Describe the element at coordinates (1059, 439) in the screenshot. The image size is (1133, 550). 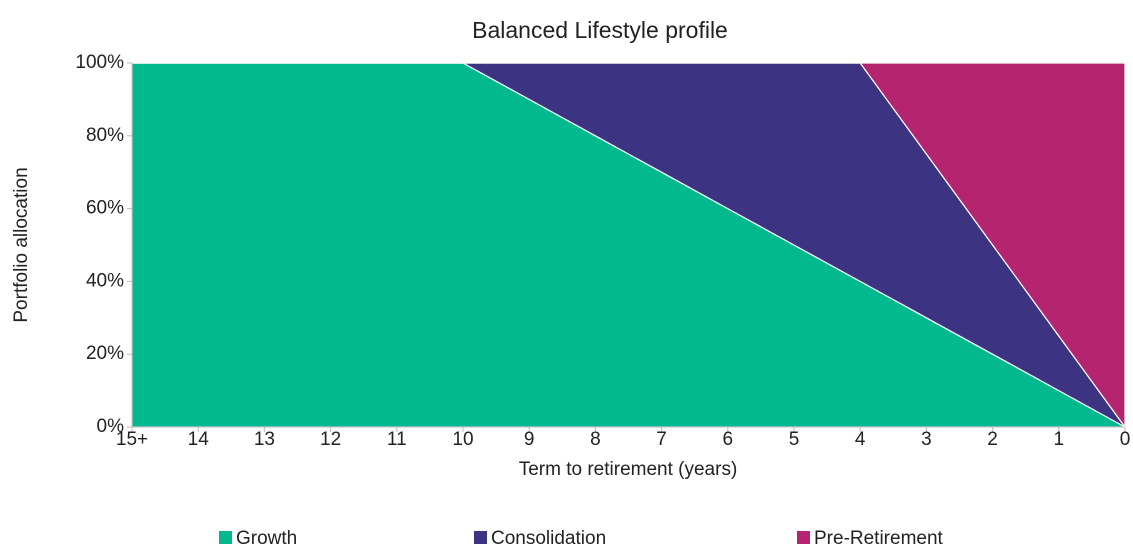
I see `x-tick-label: 1` at that location.